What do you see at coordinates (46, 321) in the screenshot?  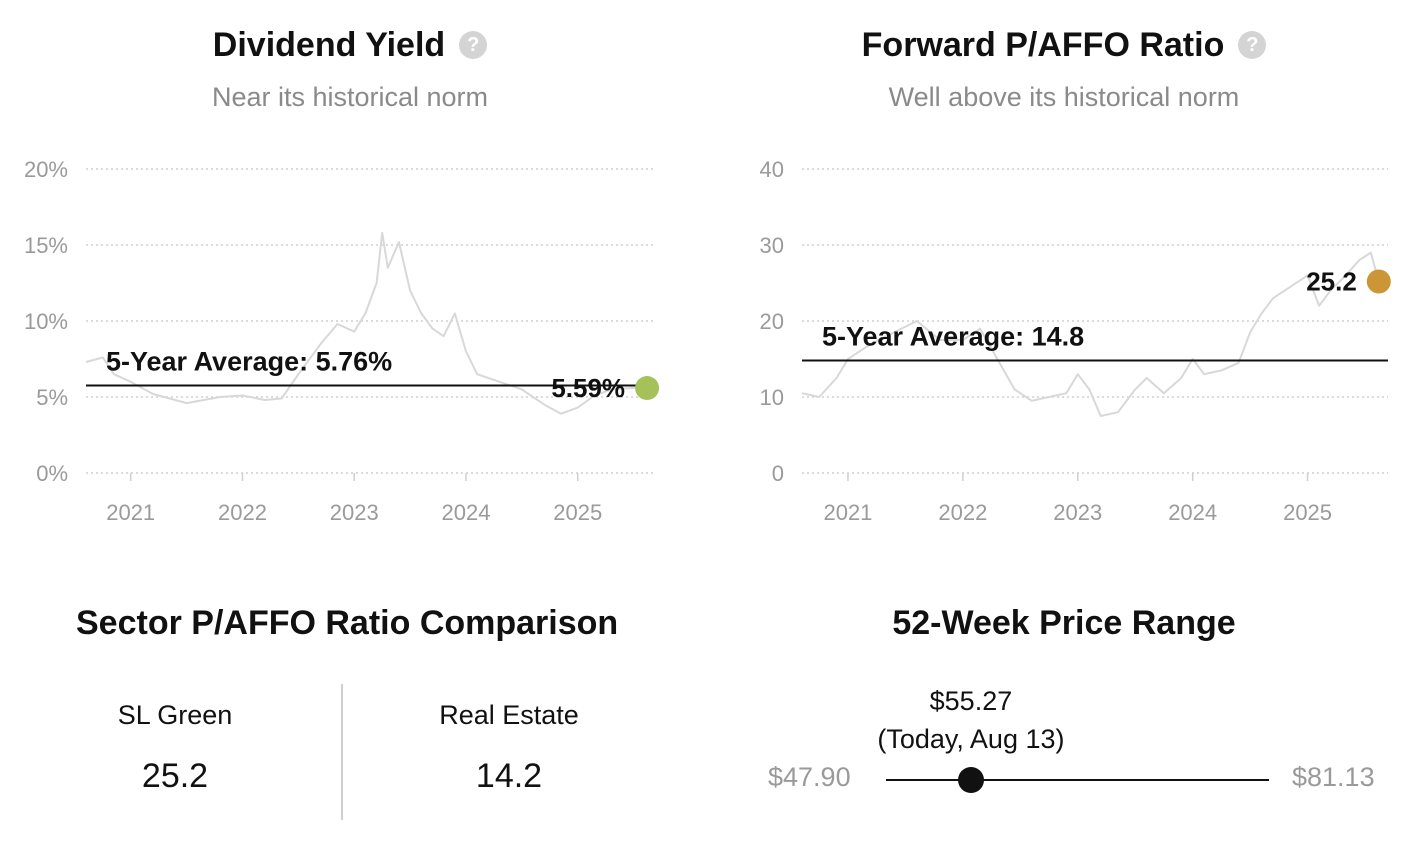 I see `y-tick-label: 10%` at bounding box center [46, 321].